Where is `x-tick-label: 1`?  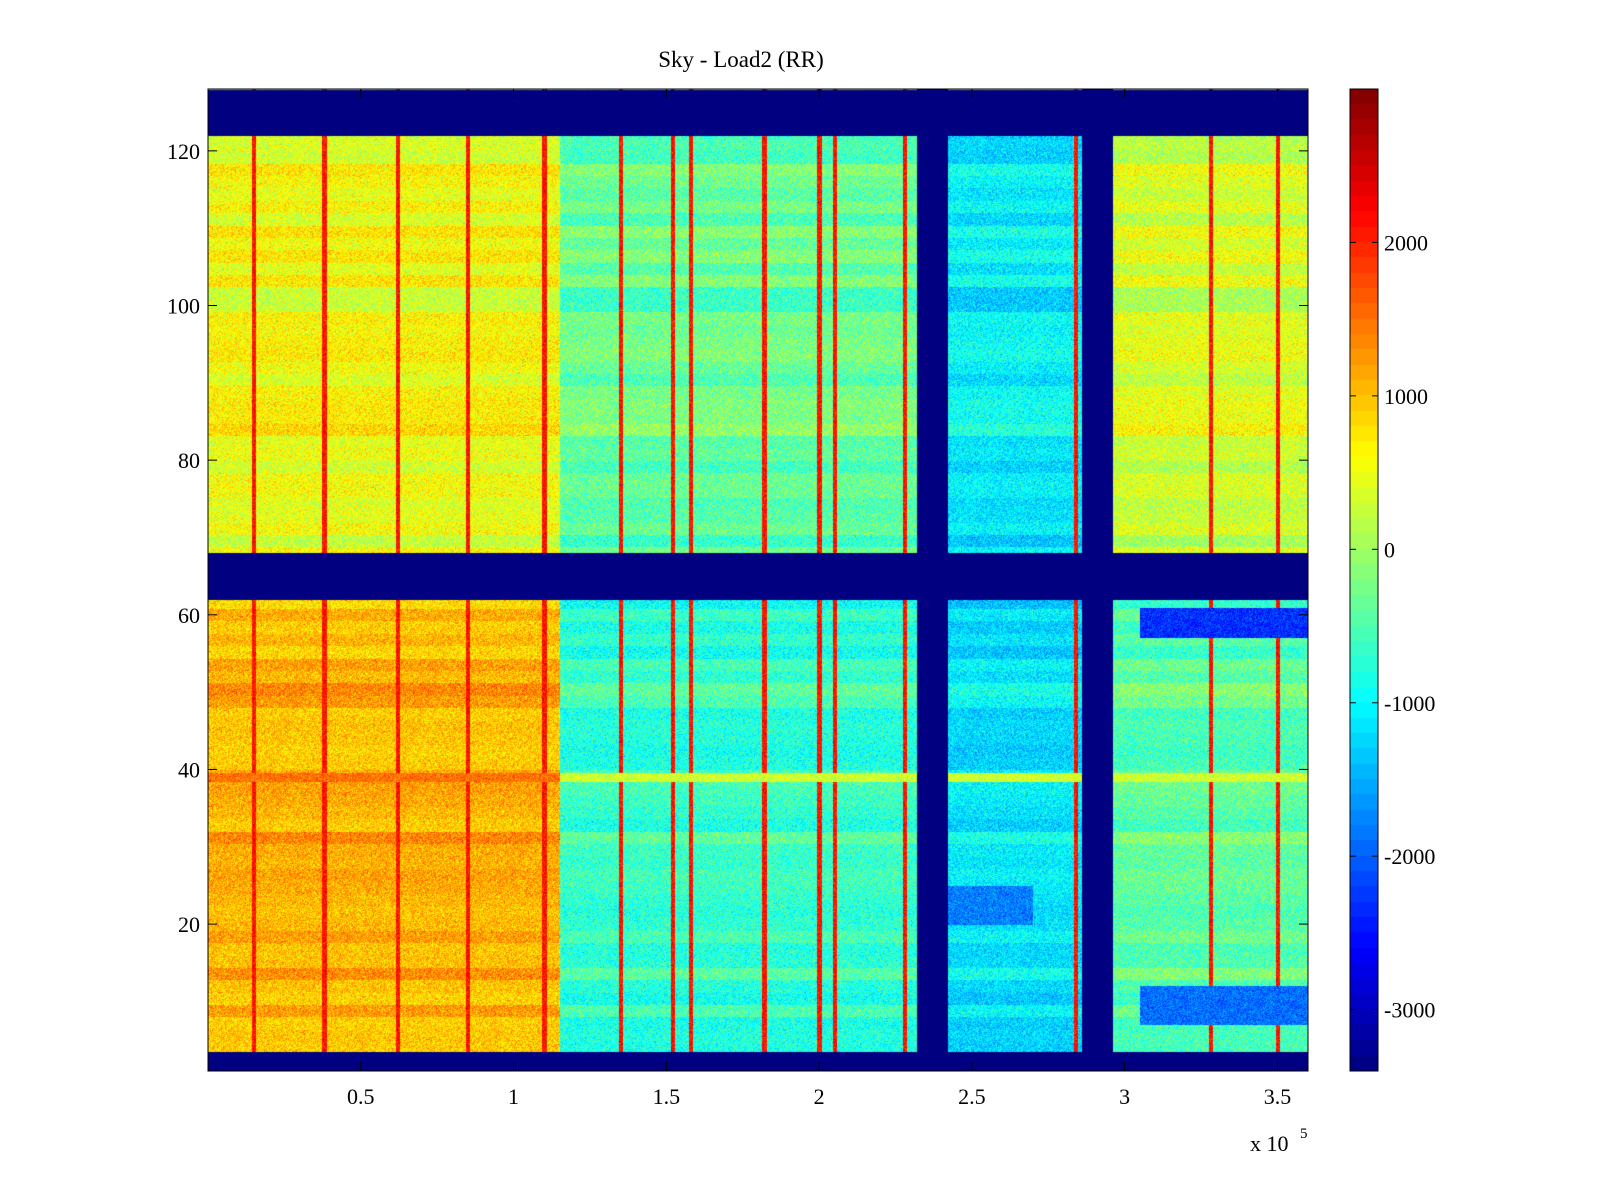 x-tick-label: 1 is located at coordinates (513, 1096).